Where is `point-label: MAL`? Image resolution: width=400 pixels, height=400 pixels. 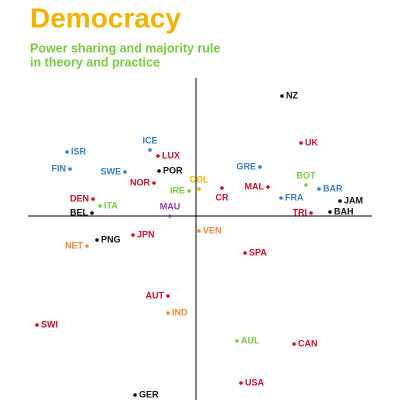 point-label: MAL is located at coordinates (255, 186).